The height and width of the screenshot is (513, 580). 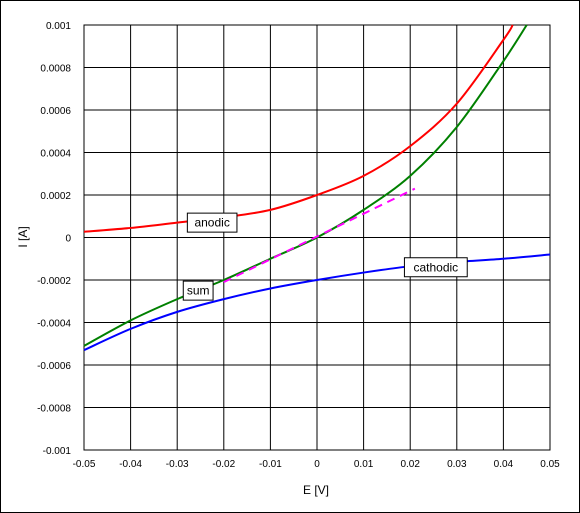 I want to click on x-axis-title: E [V], so click(x=316, y=490).